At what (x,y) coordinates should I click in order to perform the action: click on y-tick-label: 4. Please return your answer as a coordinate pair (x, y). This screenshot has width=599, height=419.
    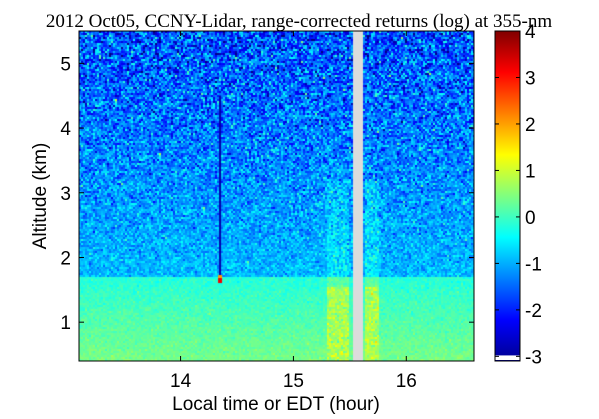
    Looking at the image, I should click on (65, 129).